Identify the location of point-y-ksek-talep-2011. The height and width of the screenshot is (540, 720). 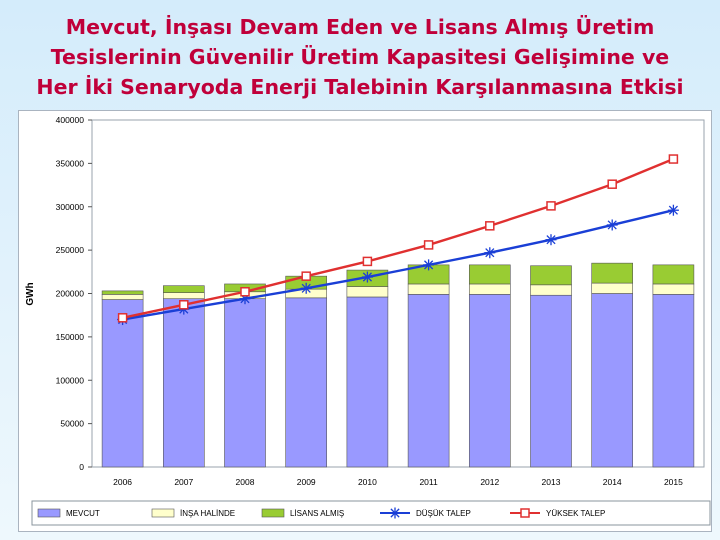
(428, 245).